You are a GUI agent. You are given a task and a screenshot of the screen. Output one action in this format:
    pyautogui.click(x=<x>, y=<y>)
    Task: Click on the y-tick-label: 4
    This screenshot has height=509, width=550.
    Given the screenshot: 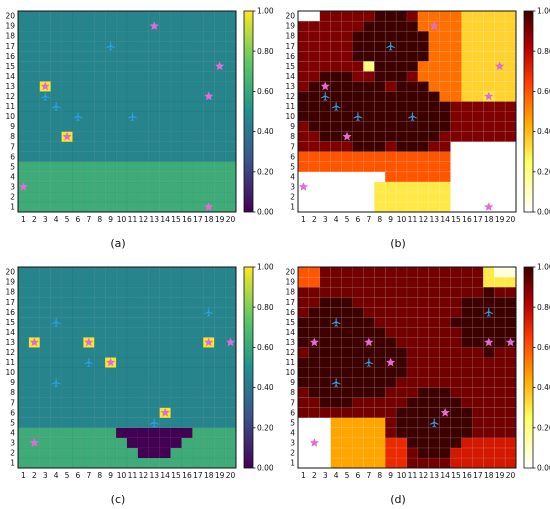 What is the action you would take?
    pyautogui.click(x=292, y=432)
    